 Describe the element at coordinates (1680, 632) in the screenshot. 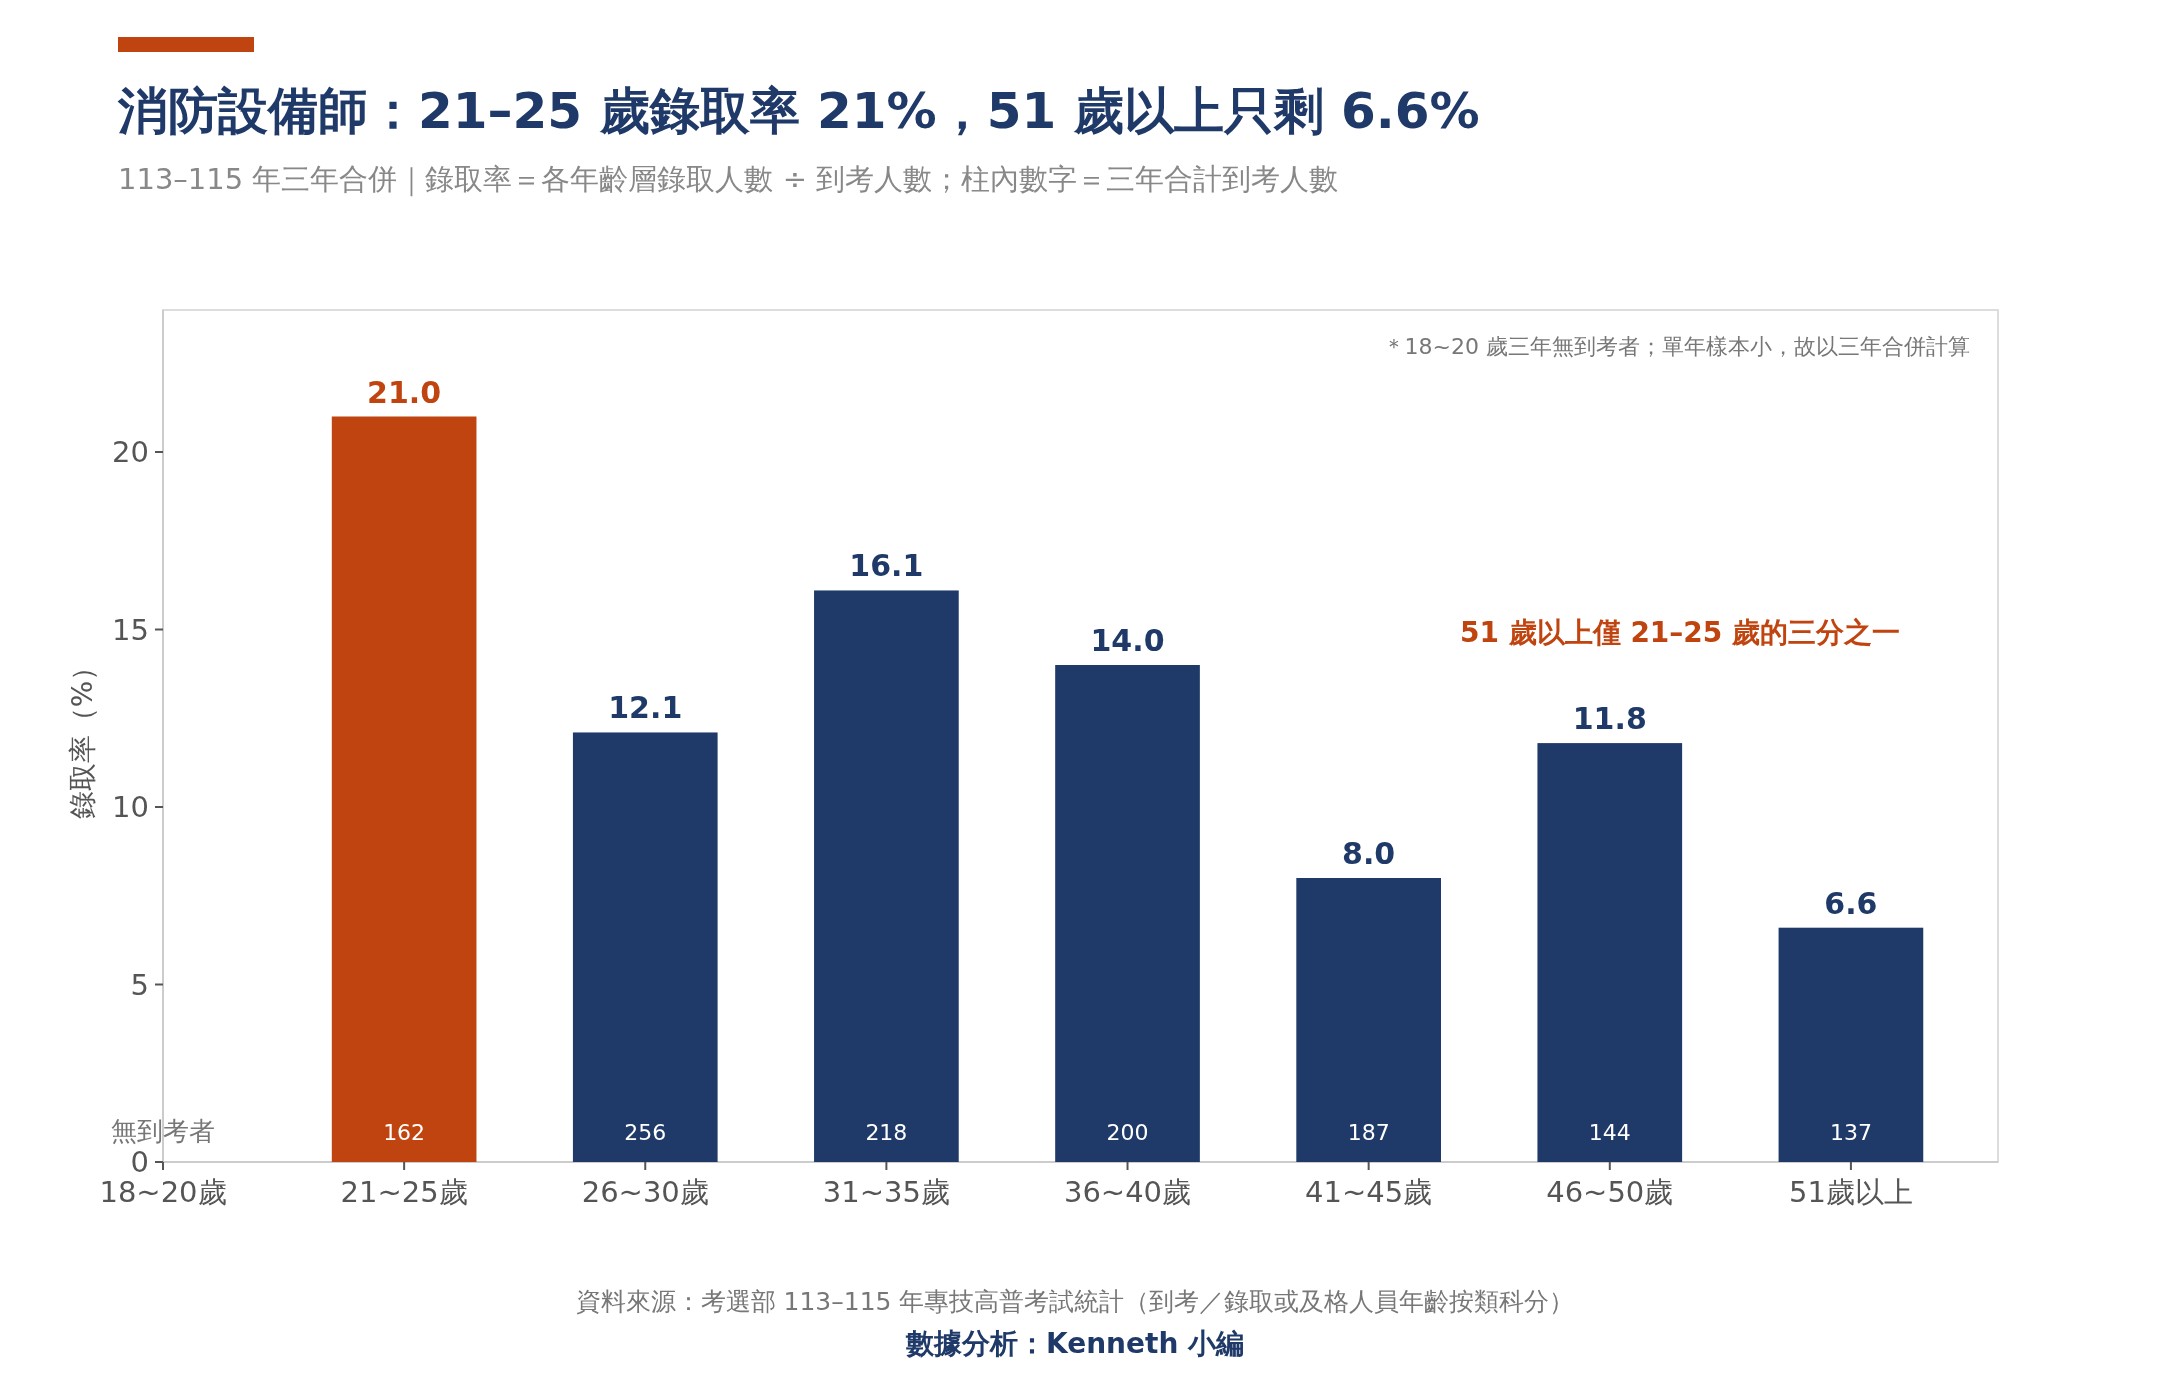

I see `annotation: 51 歲以上僅 21–25 歲的三分之一` at that location.